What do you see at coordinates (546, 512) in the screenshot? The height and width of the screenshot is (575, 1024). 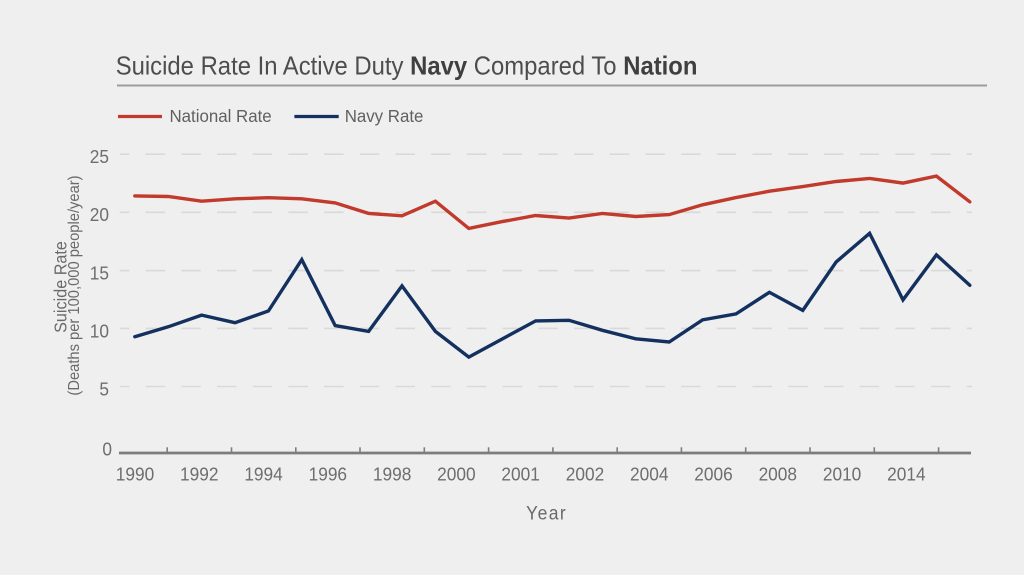 I see `svg-text: Year` at bounding box center [546, 512].